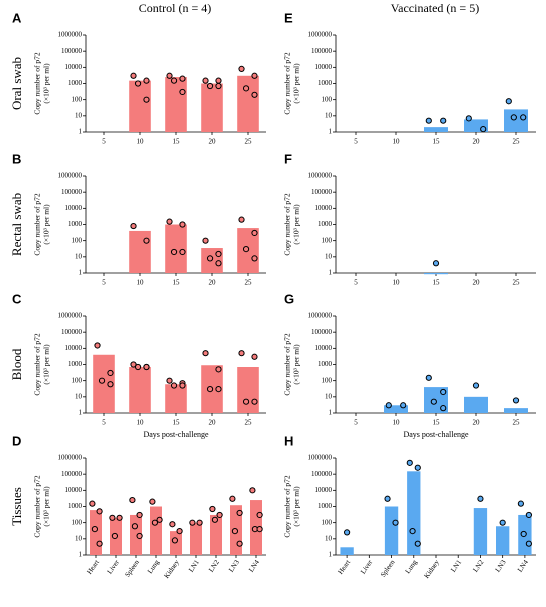 Image resolution: width=546 pixels, height=607 pixels. What do you see at coordinates (17, 298) in the screenshot?
I see `panel-letter: C` at bounding box center [17, 298].